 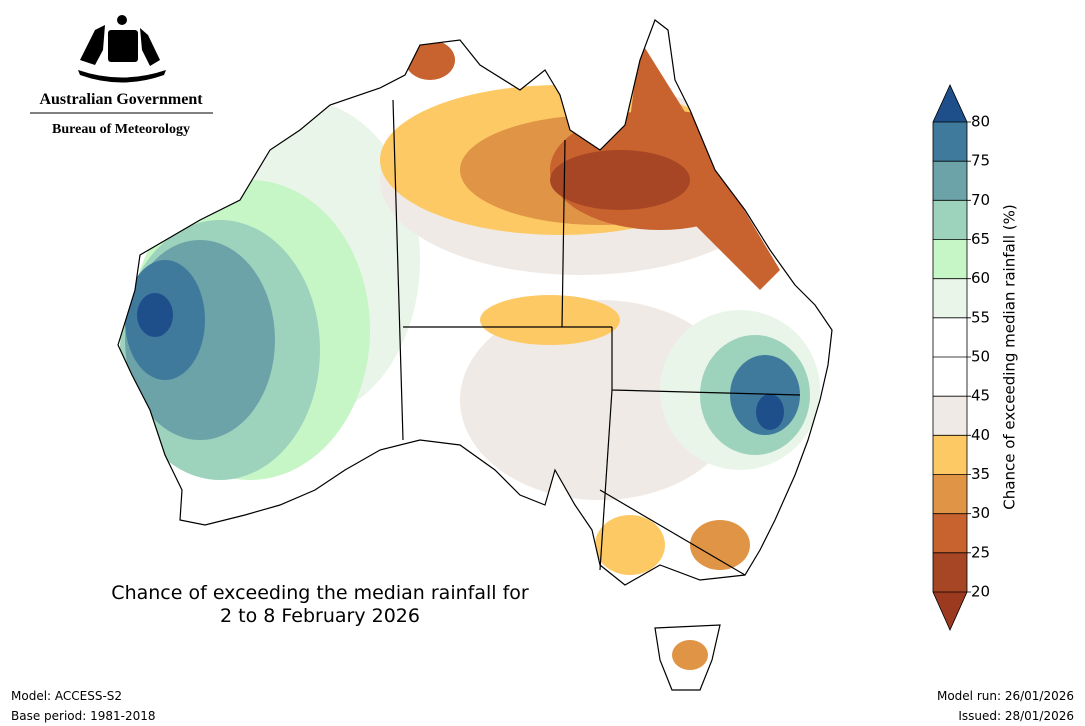 What do you see at coordinates (980, 396) in the screenshot?
I see `colorbar-tick-label: 45` at bounding box center [980, 396].